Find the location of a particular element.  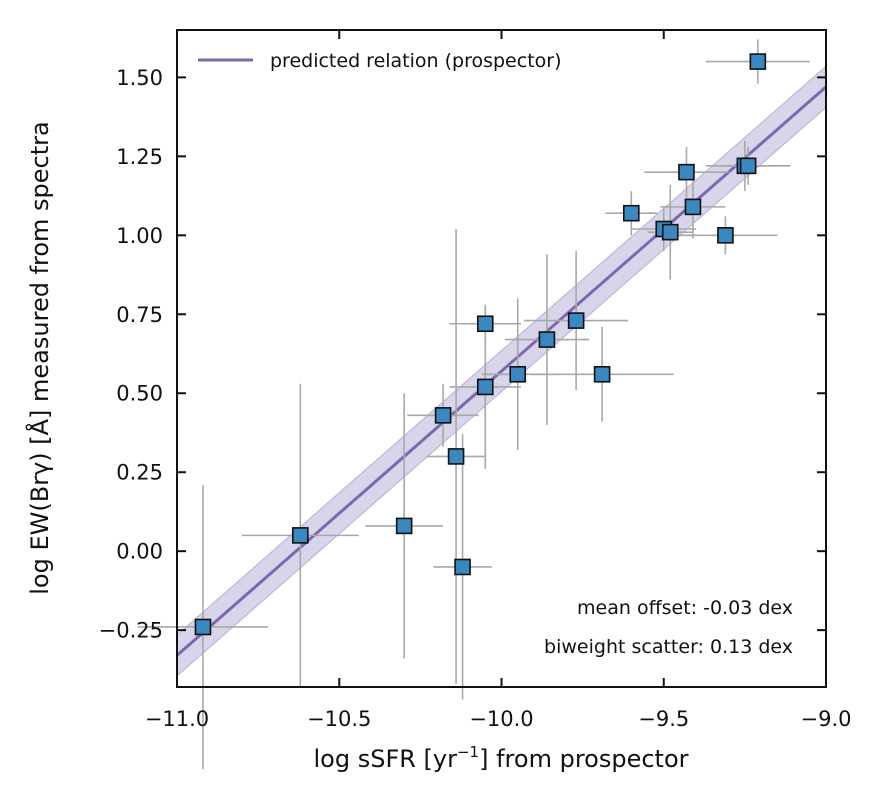

y-tick-label: −0.25 is located at coordinates (131, 631).